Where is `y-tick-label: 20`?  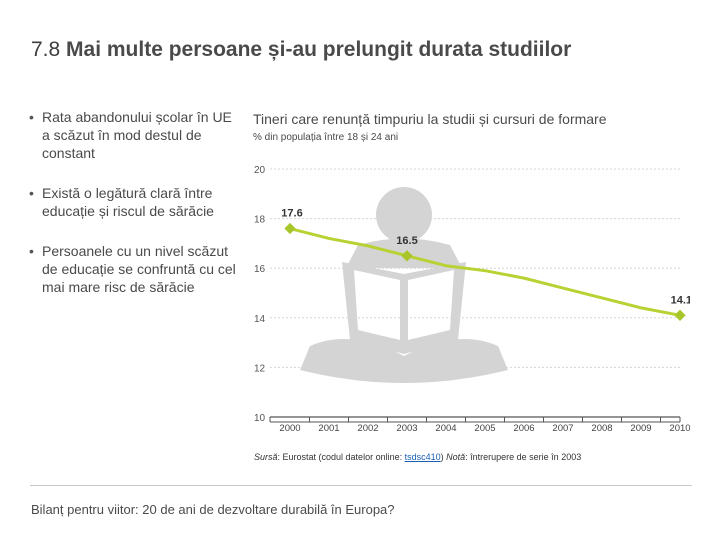
y-tick-label: 20 is located at coordinates (260, 170).